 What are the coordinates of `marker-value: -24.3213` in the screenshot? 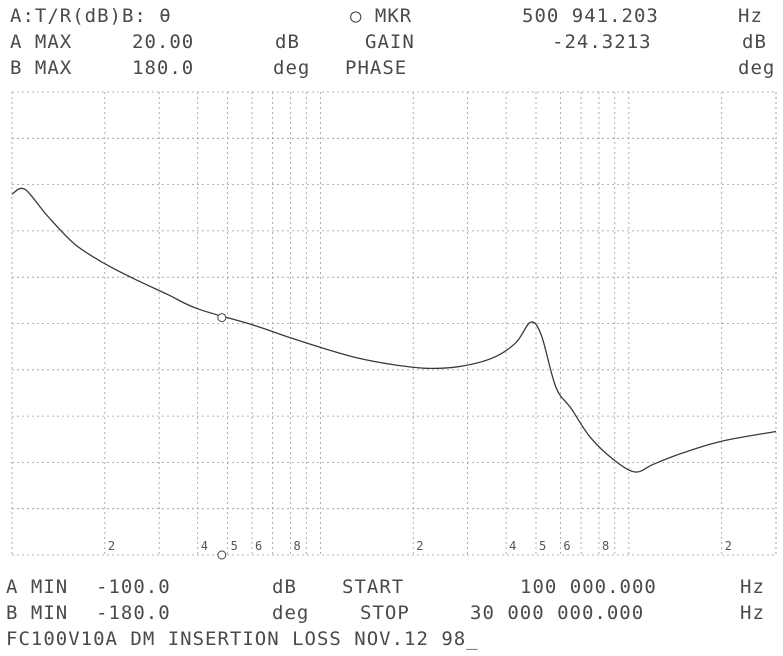 It's located at (602, 42).